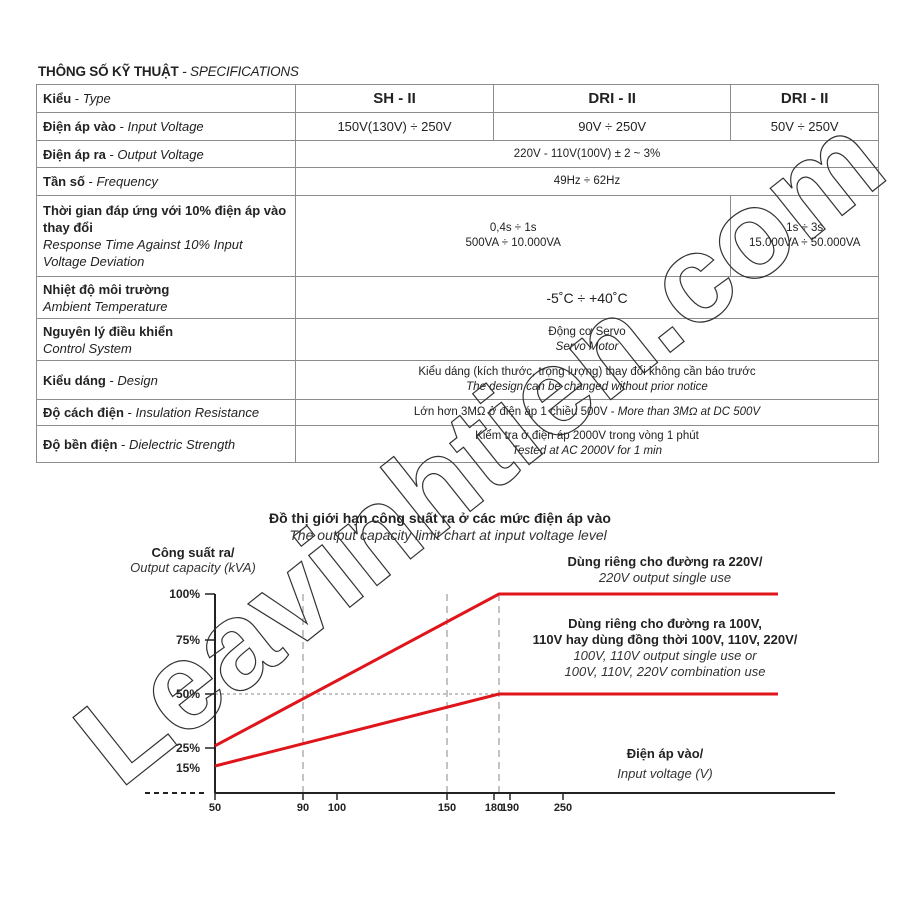 The image size is (900, 900). Describe the element at coordinates (188, 768) in the screenshot. I see `y-tick-label: 15%` at that location.